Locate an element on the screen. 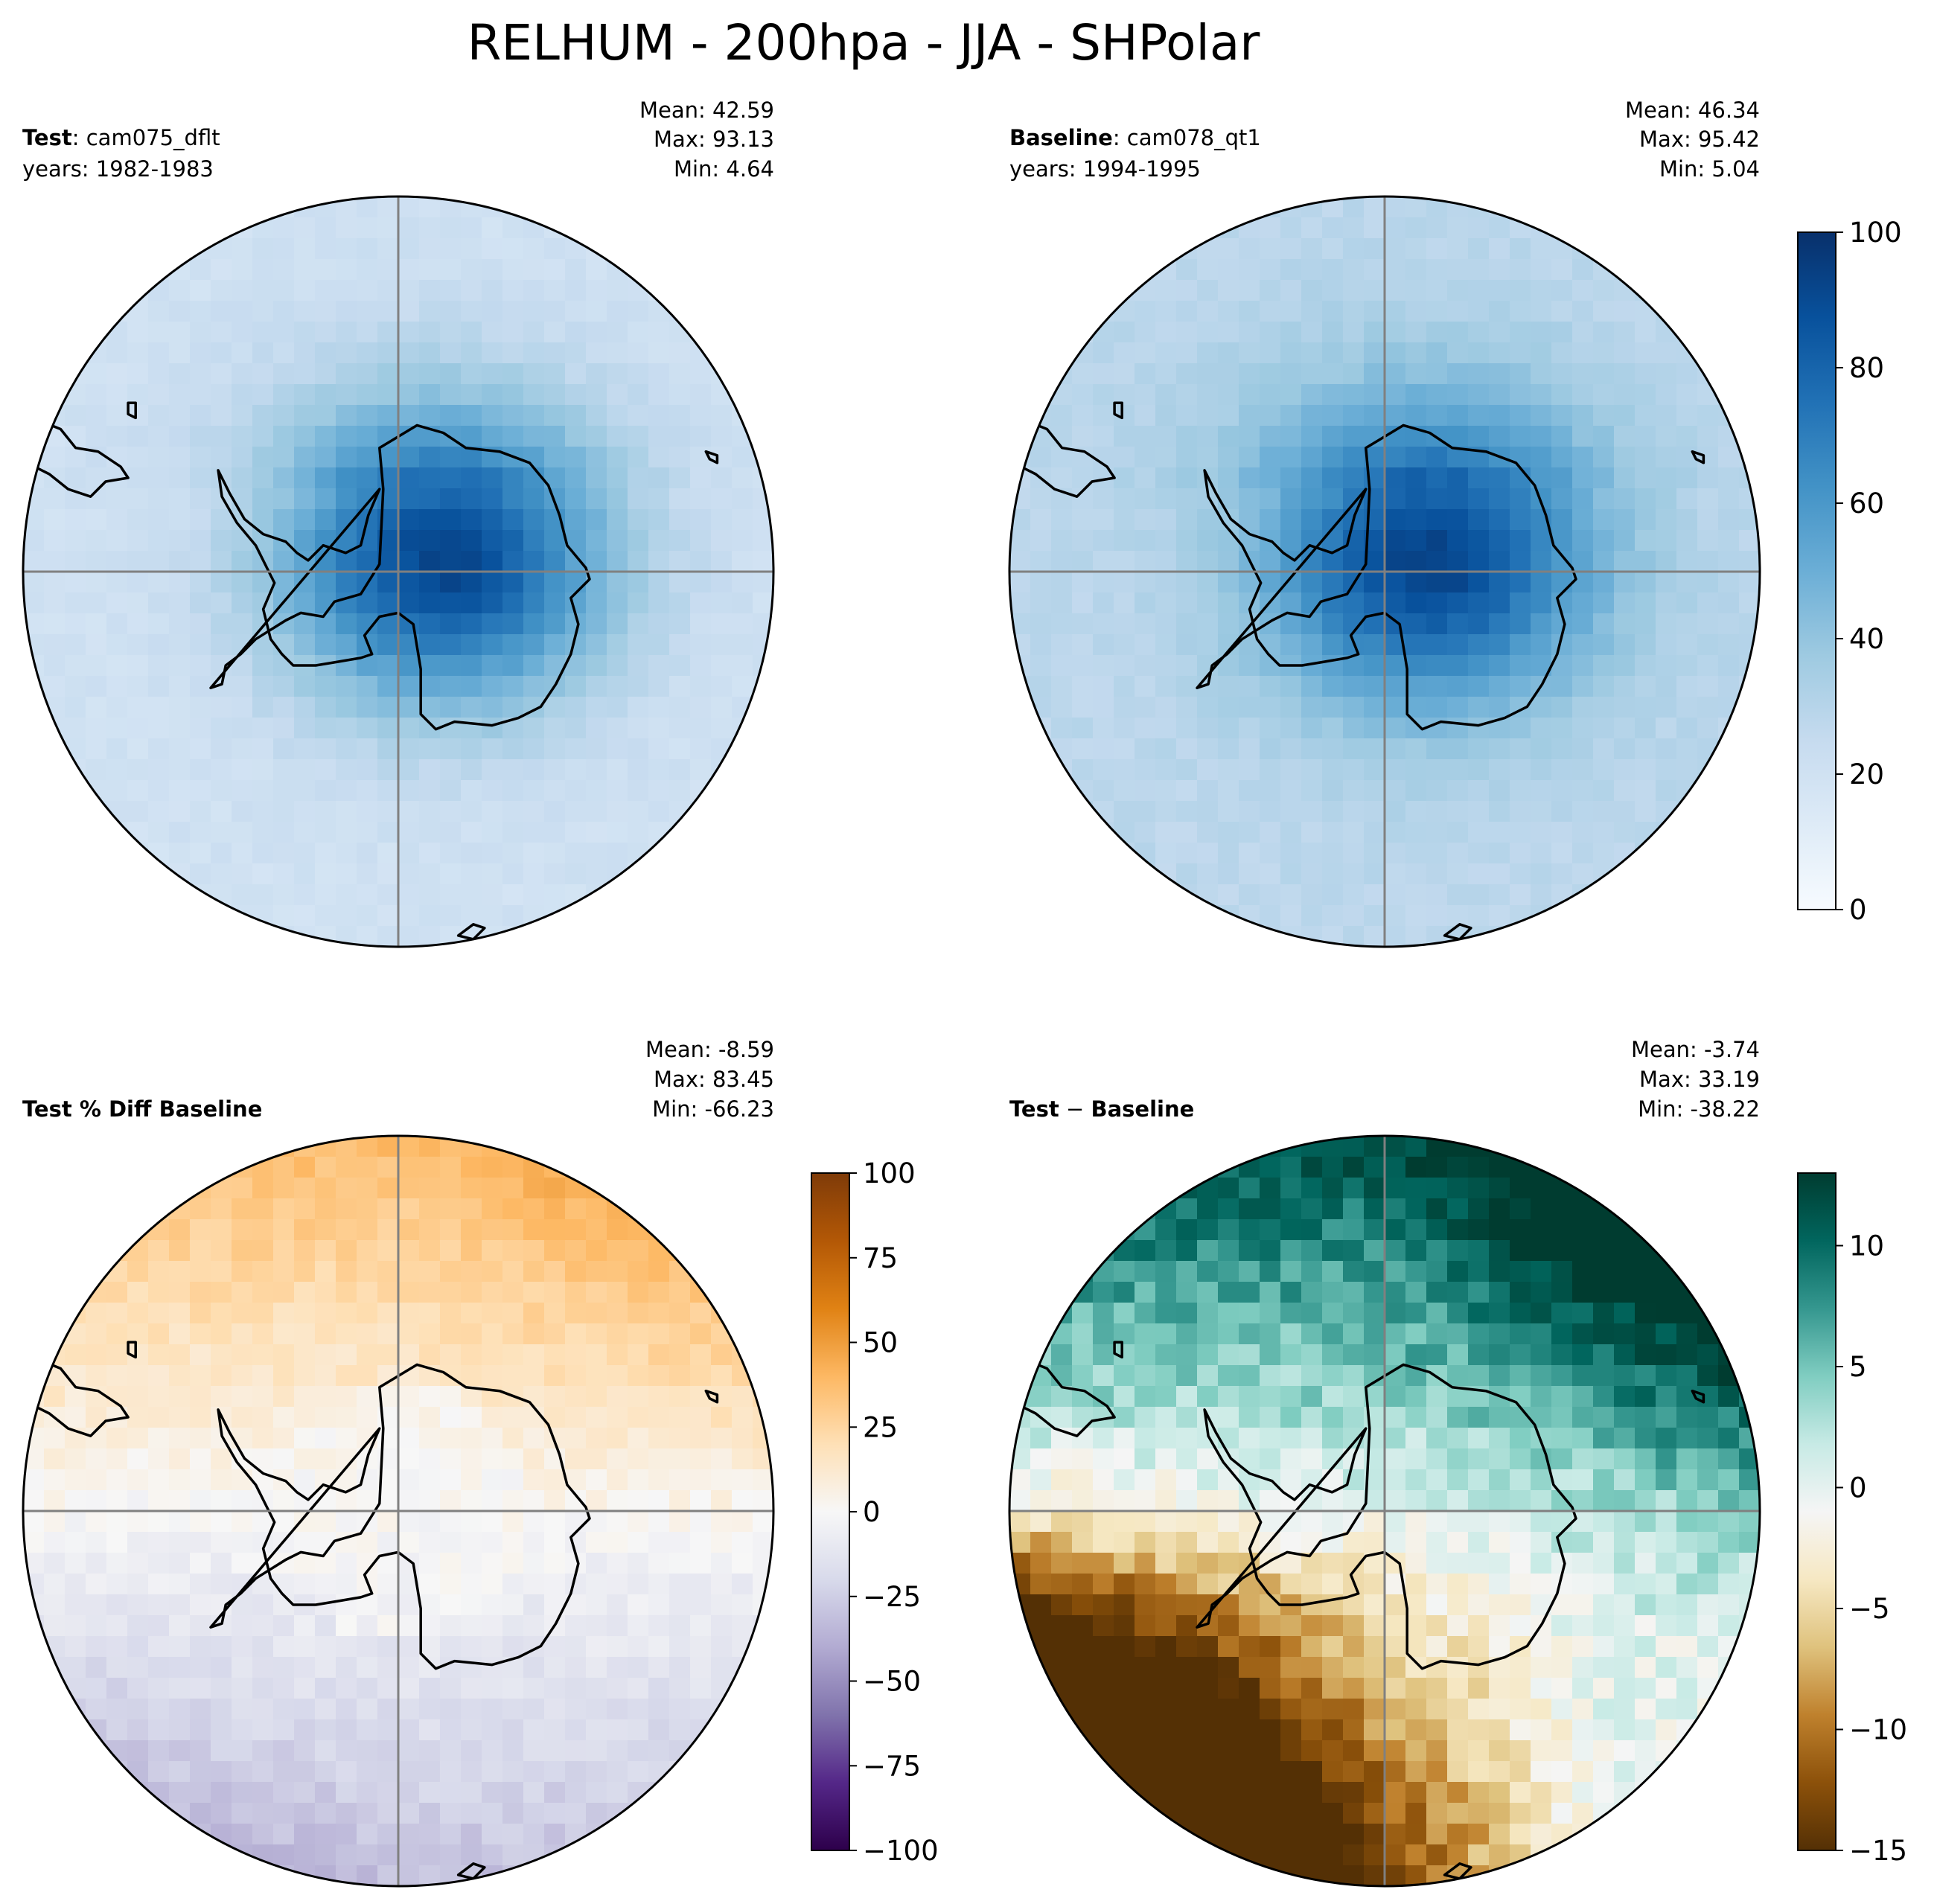 Image resolution: width=1937 pixels, height=1904 pixels. island-outline is located at coordinates (1457, 932).